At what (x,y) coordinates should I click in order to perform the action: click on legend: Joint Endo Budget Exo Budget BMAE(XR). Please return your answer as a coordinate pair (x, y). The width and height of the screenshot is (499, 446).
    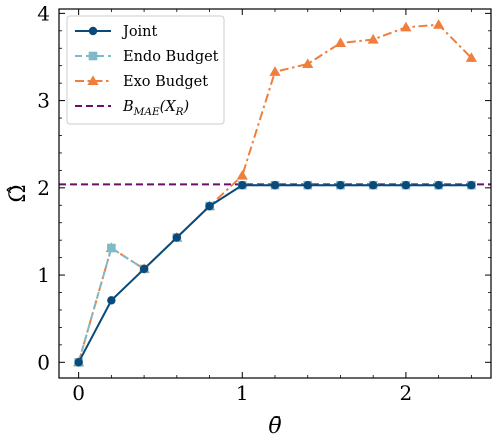
    Looking at the image, I should click on (145, 70).